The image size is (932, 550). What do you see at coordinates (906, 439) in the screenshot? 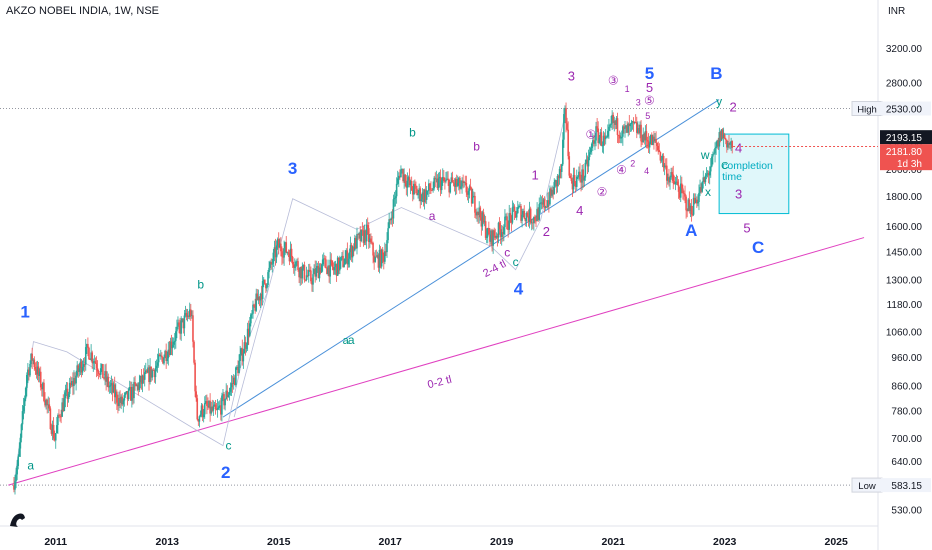
I see `price-tick-label: 700.00` at bounding box center [906, 439].